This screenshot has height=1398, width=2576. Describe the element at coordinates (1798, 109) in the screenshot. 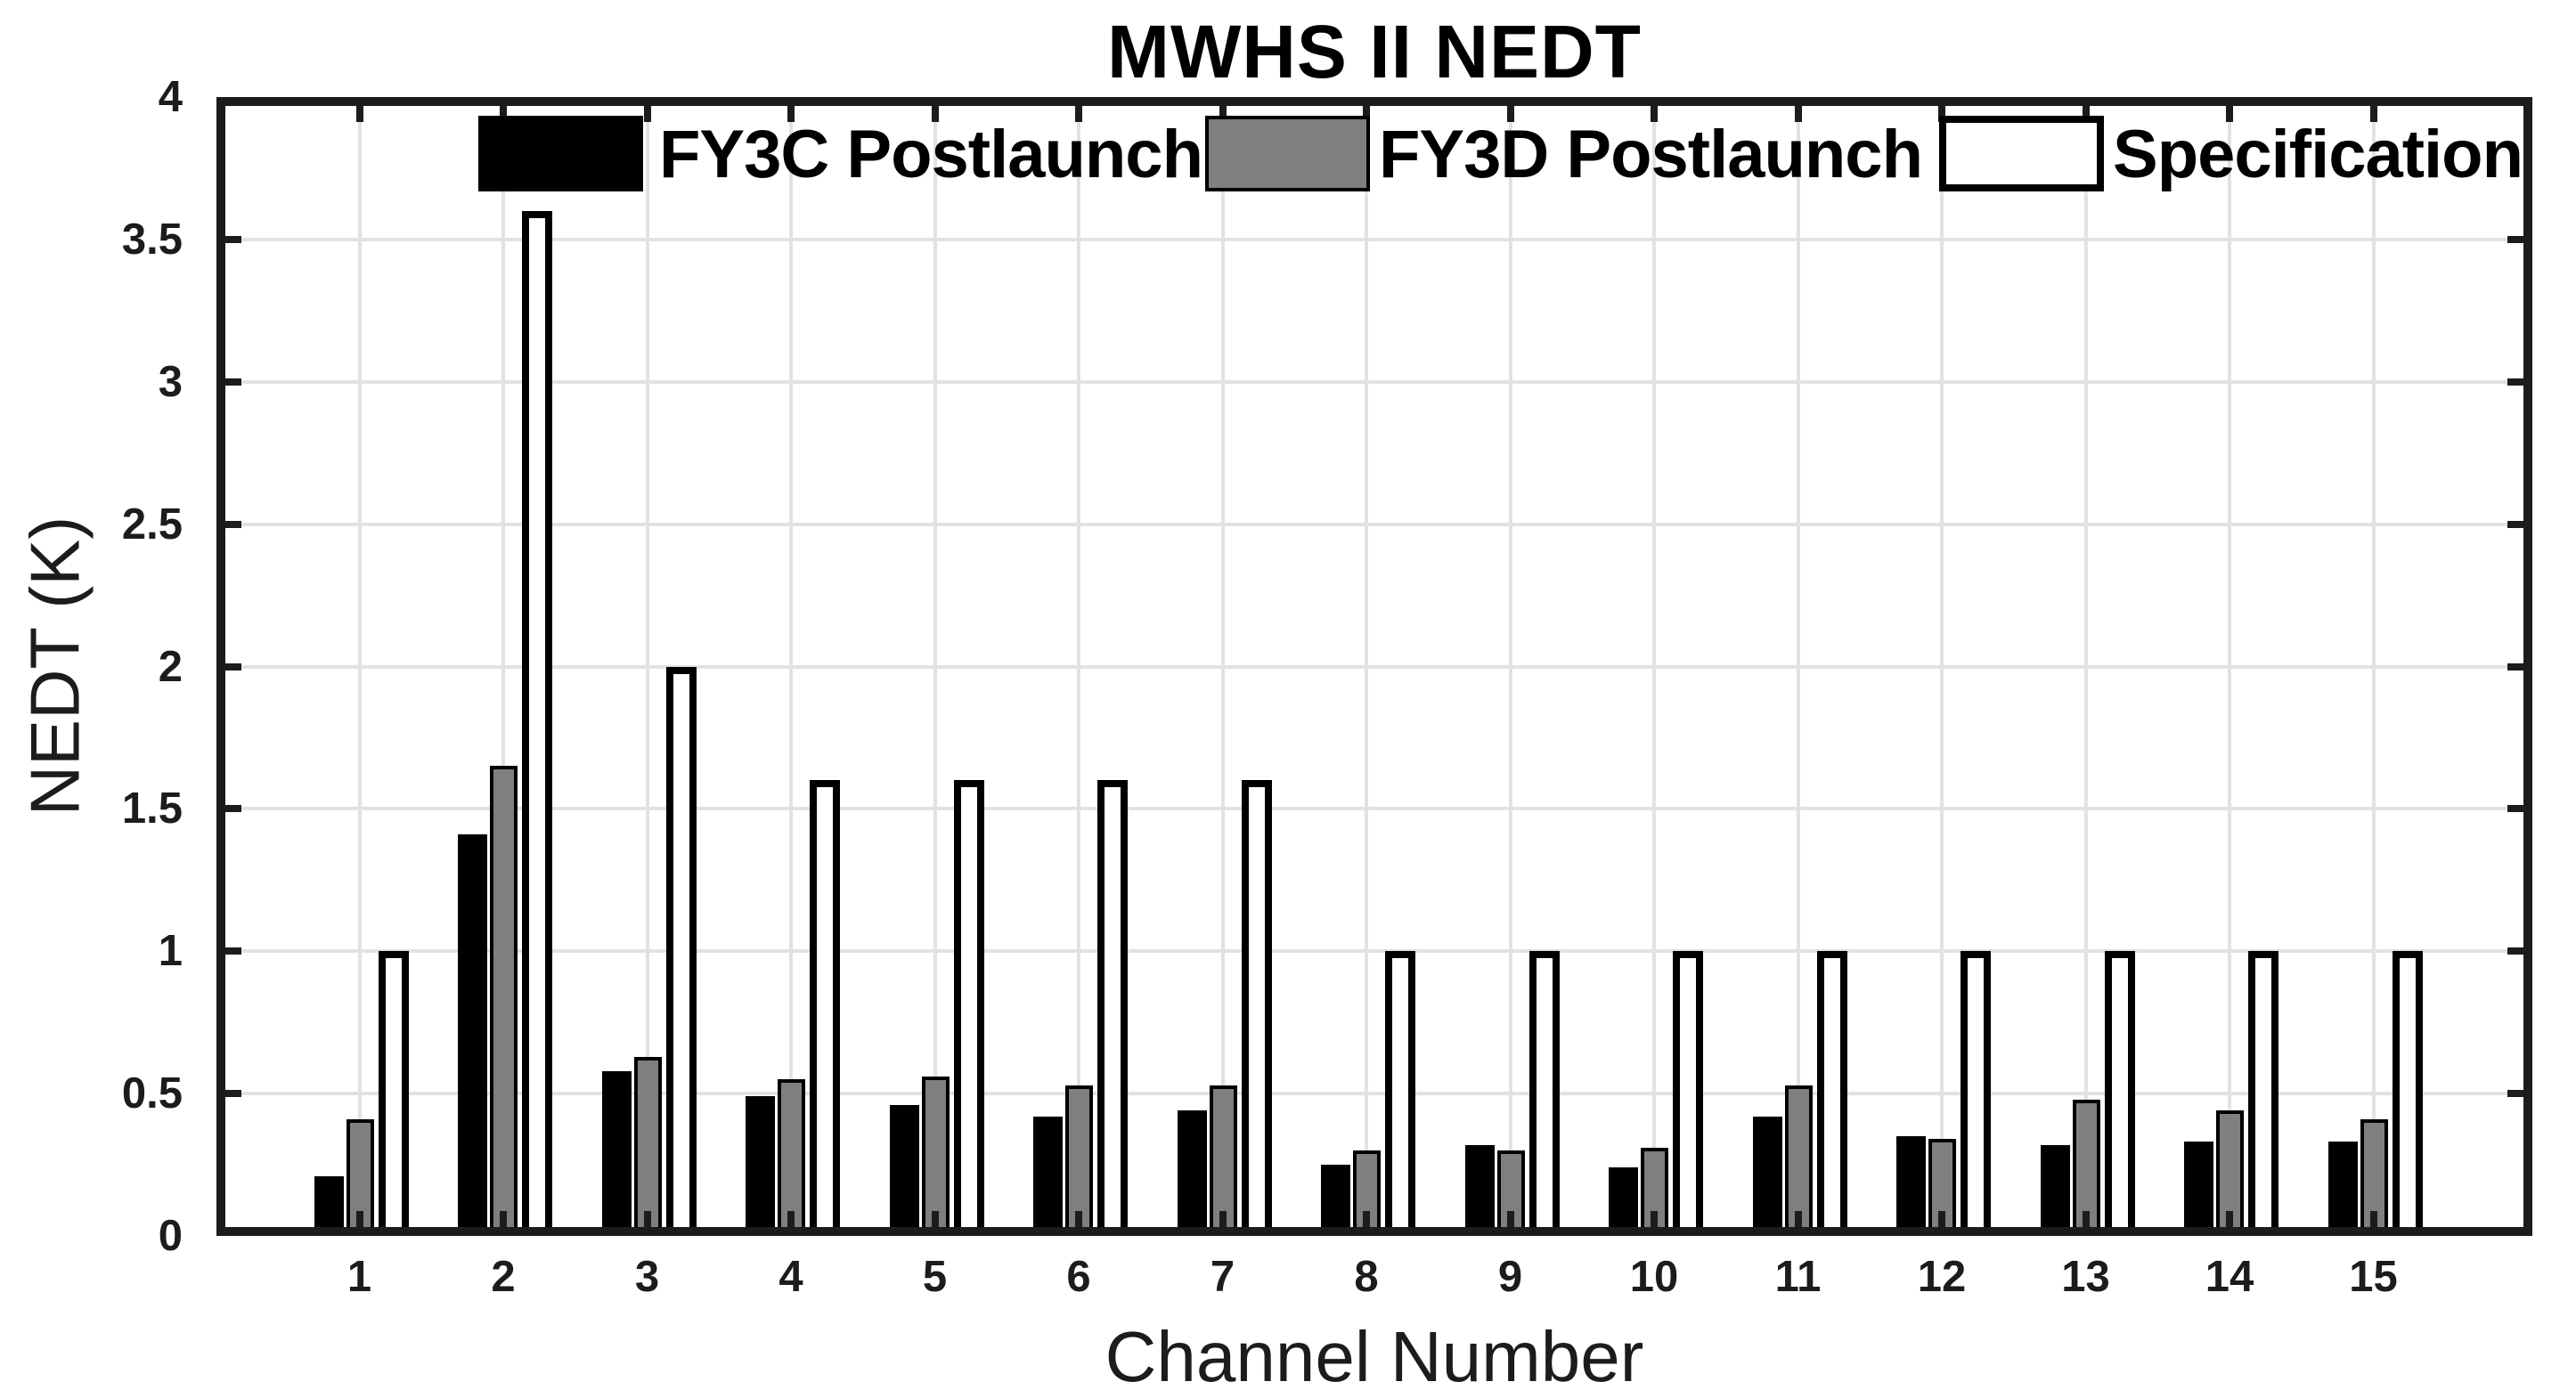

I see `x-tick-top-ch11` at that location.